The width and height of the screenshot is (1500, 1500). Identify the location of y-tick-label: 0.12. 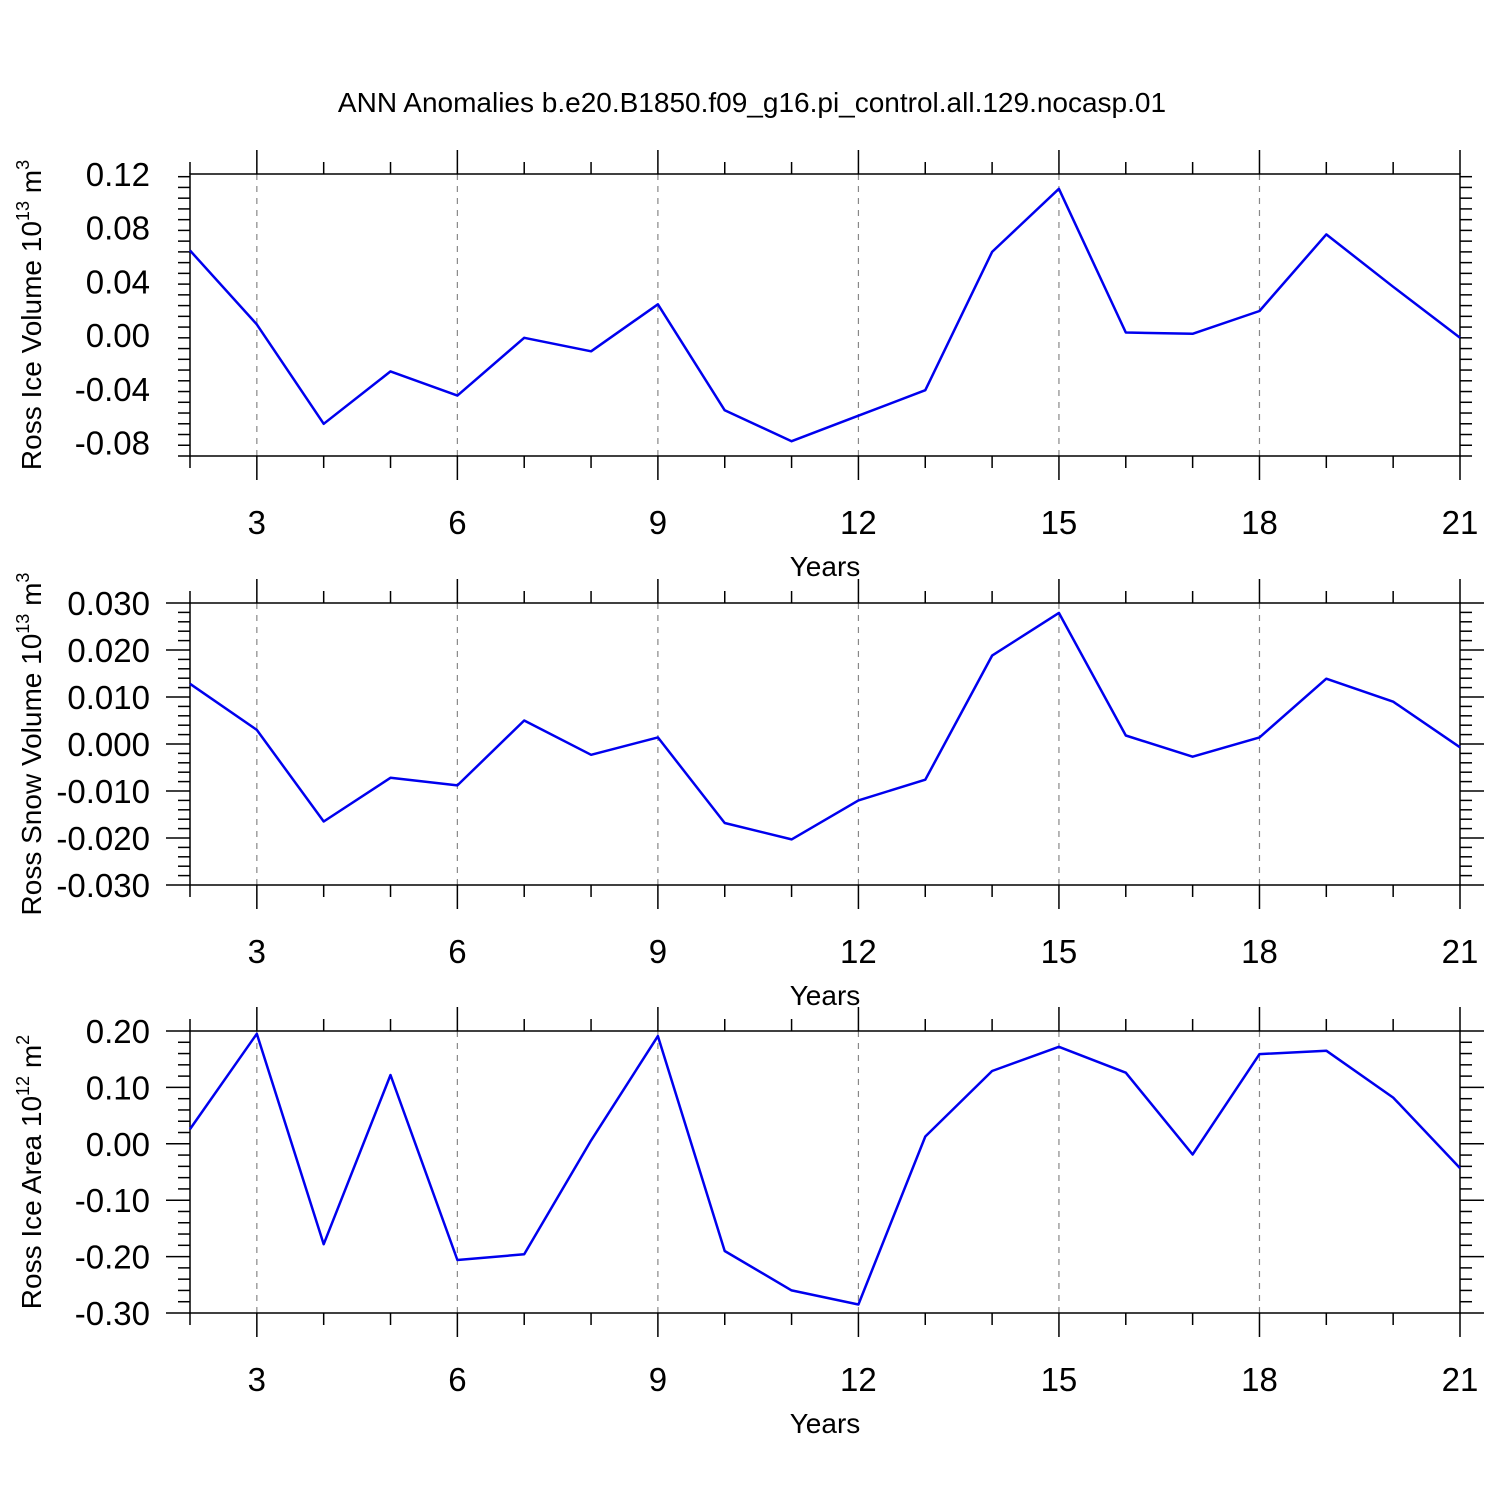
(118, 174).